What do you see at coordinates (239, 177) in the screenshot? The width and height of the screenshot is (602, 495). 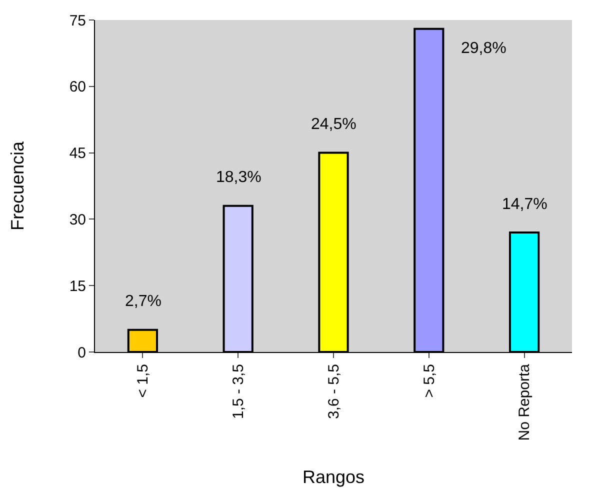 I see `annotation: 18,3%` at bounding box center [239, 177].